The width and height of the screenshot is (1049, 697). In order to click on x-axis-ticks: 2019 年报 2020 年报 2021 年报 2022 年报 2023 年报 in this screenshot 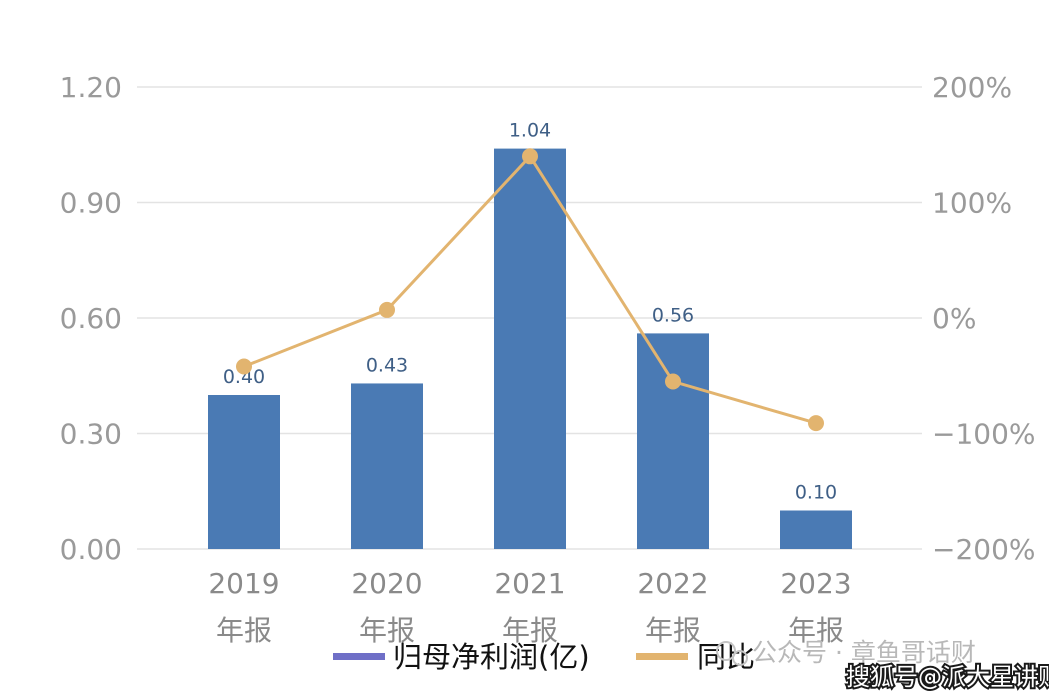, I will do `click(529, 607)`.